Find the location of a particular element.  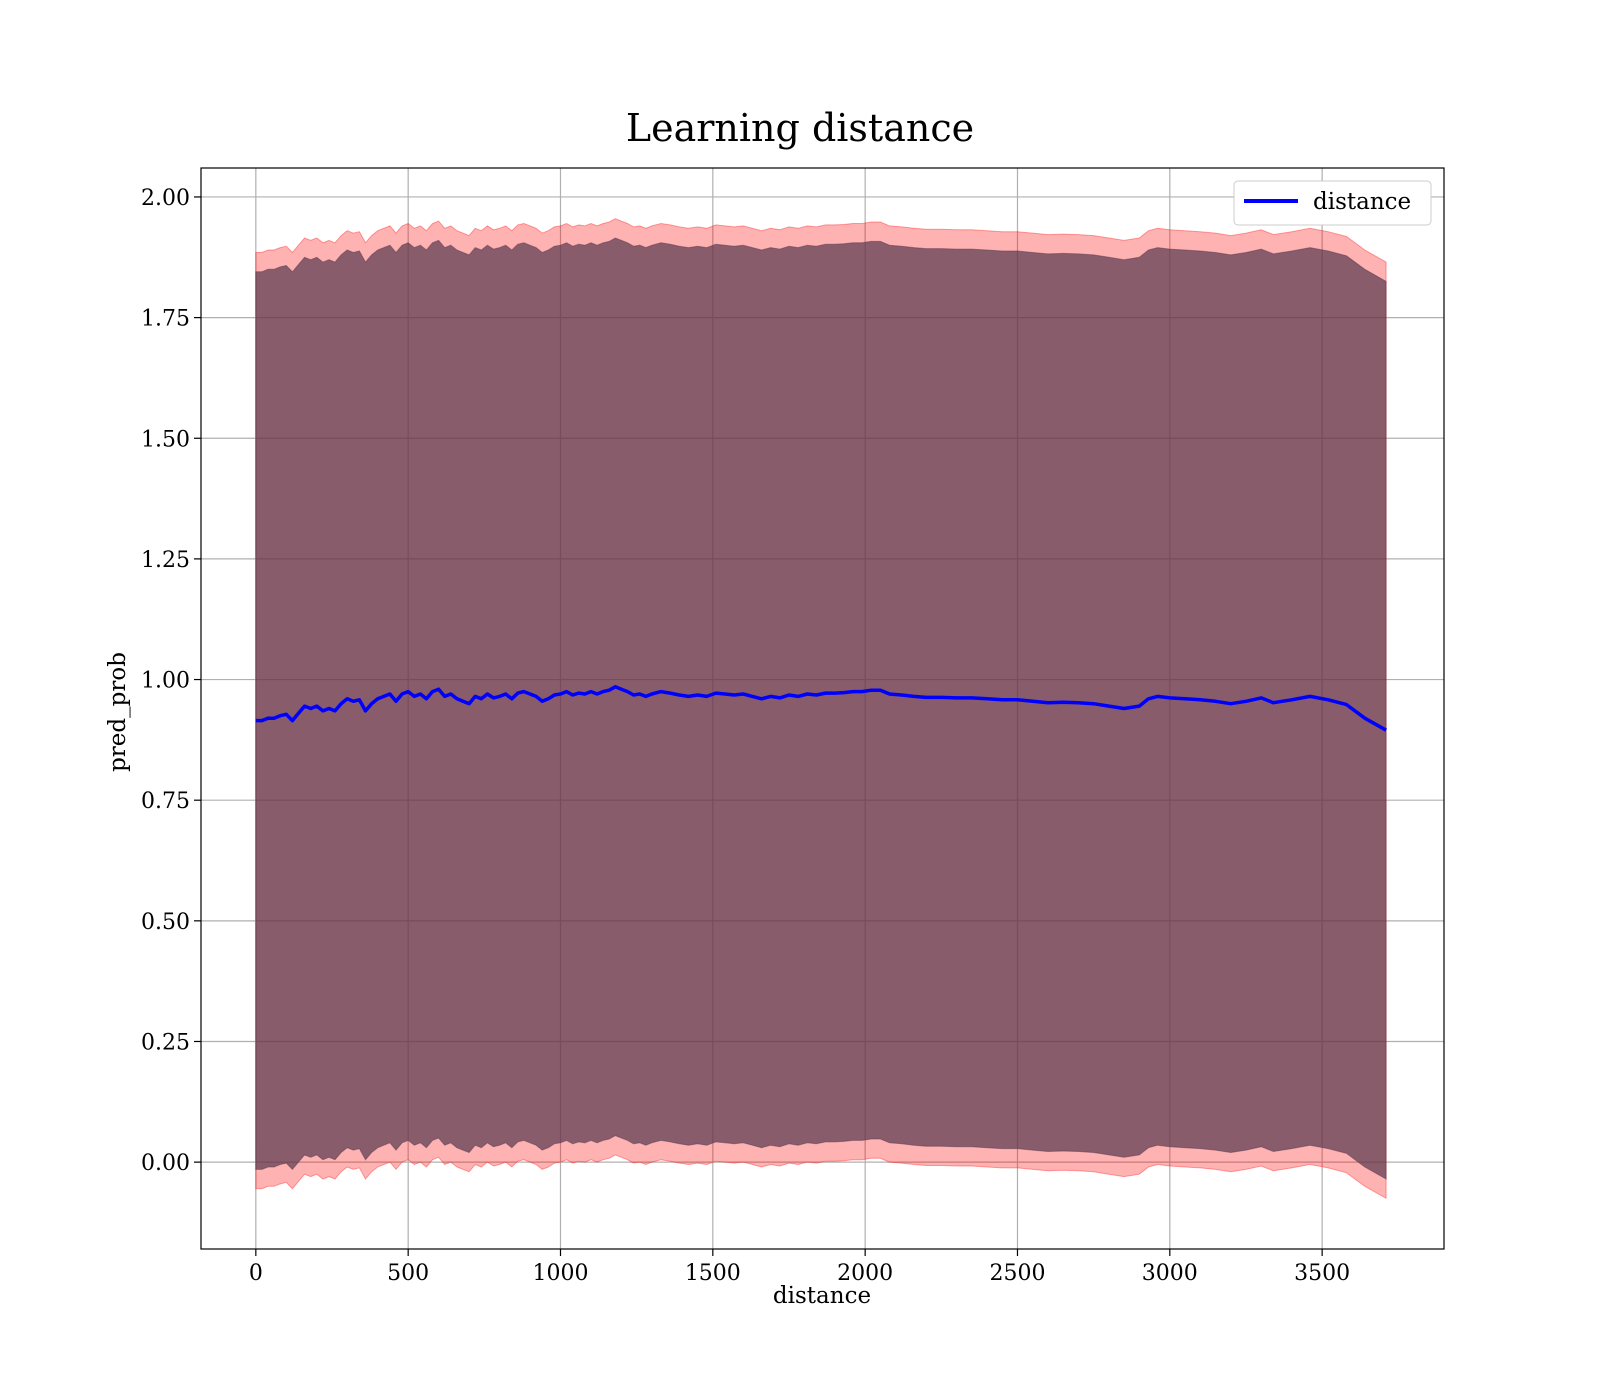

y-tick-label: 0.25 is located at coordinates (165, 1042).